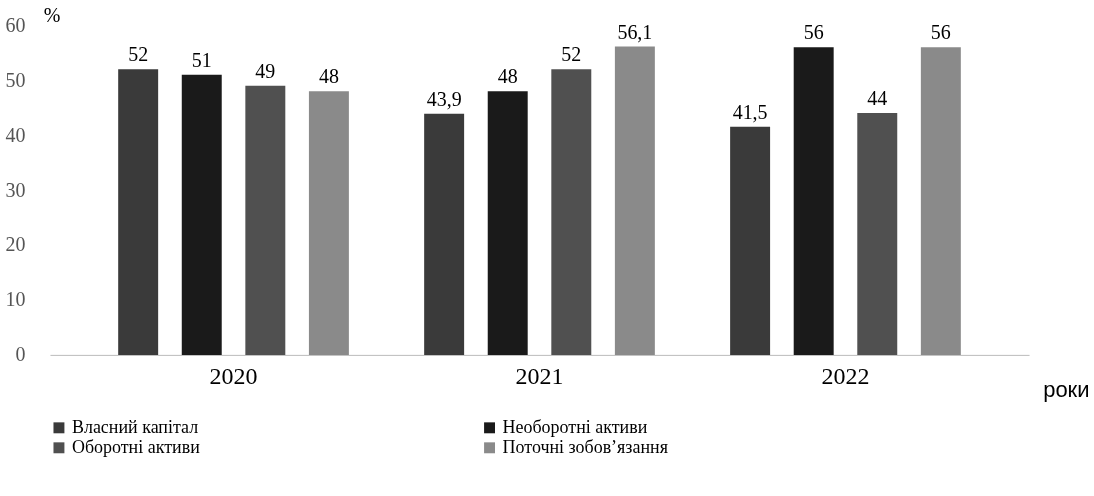 This screenshot has height=496, width=1094. What do you see at coordinates (585, 446) in the screenshot?
I see `legend-label: Поточні зобов’язання` at bounding box center [585, 446].